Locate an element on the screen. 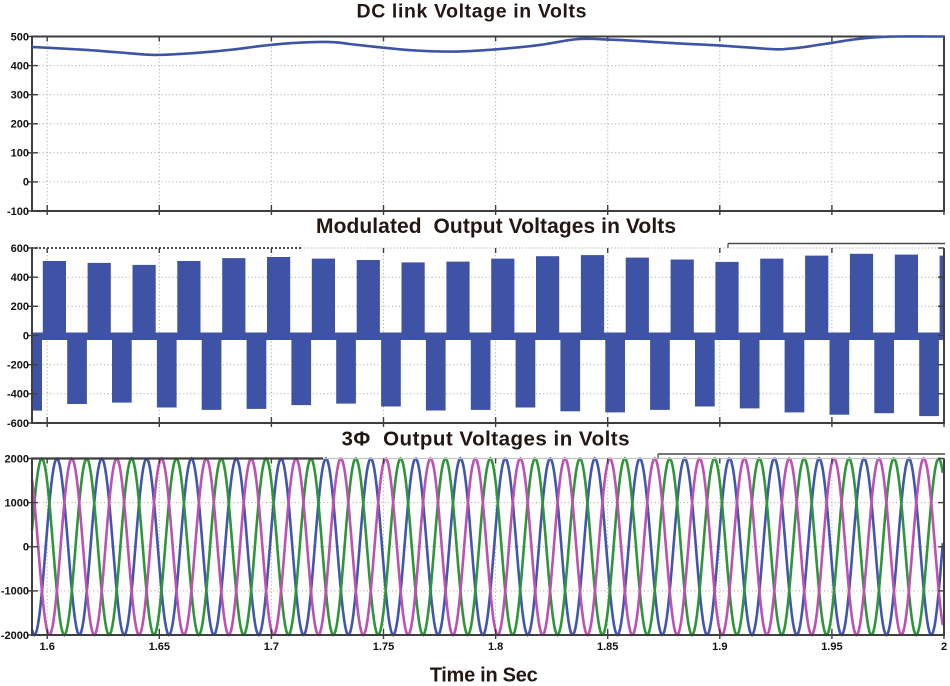 The height and width of the screenshot is (686, 950). svg-text: 2 is located at coordinates (944, 647).